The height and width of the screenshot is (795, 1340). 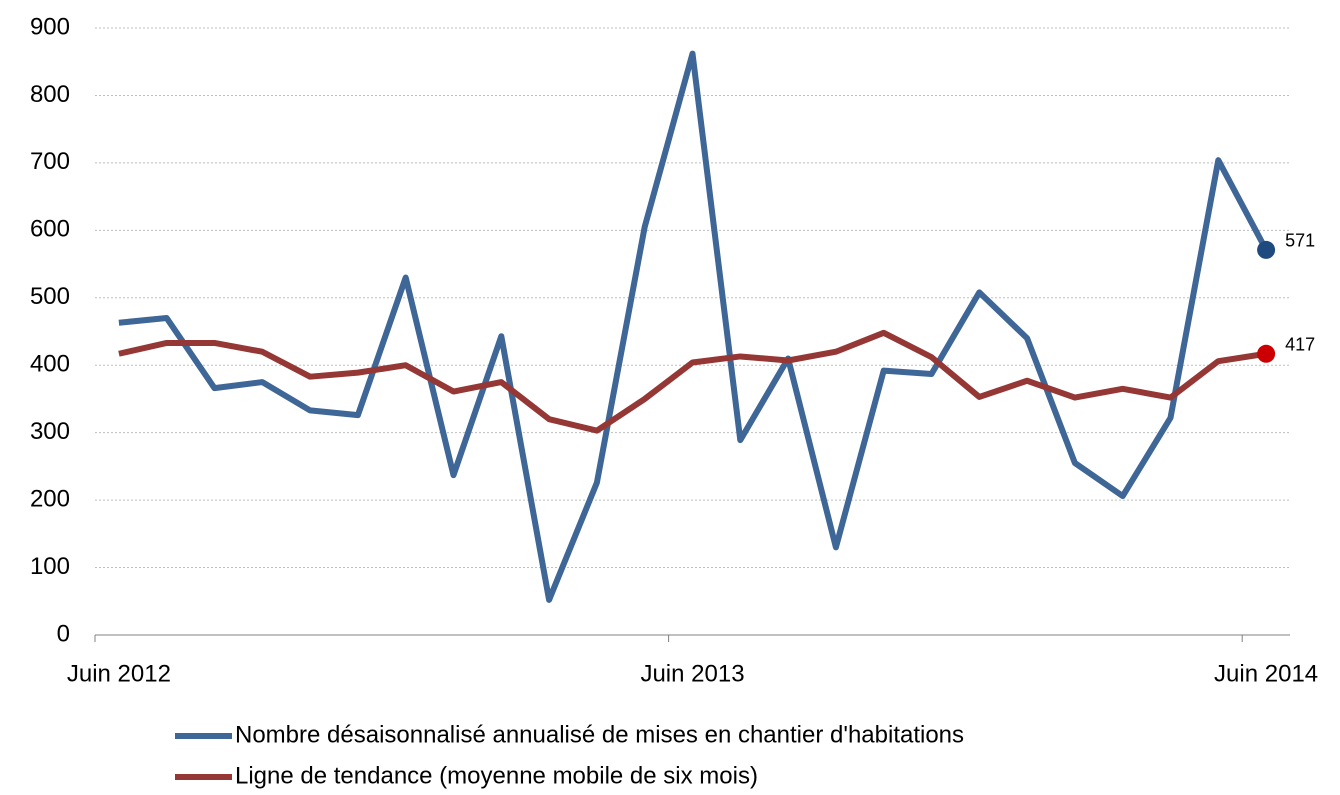 What do you see at coordinates (50, 161) in the screenshot?
I see `y-tick-label: 700` at bounding box center [50, 161].